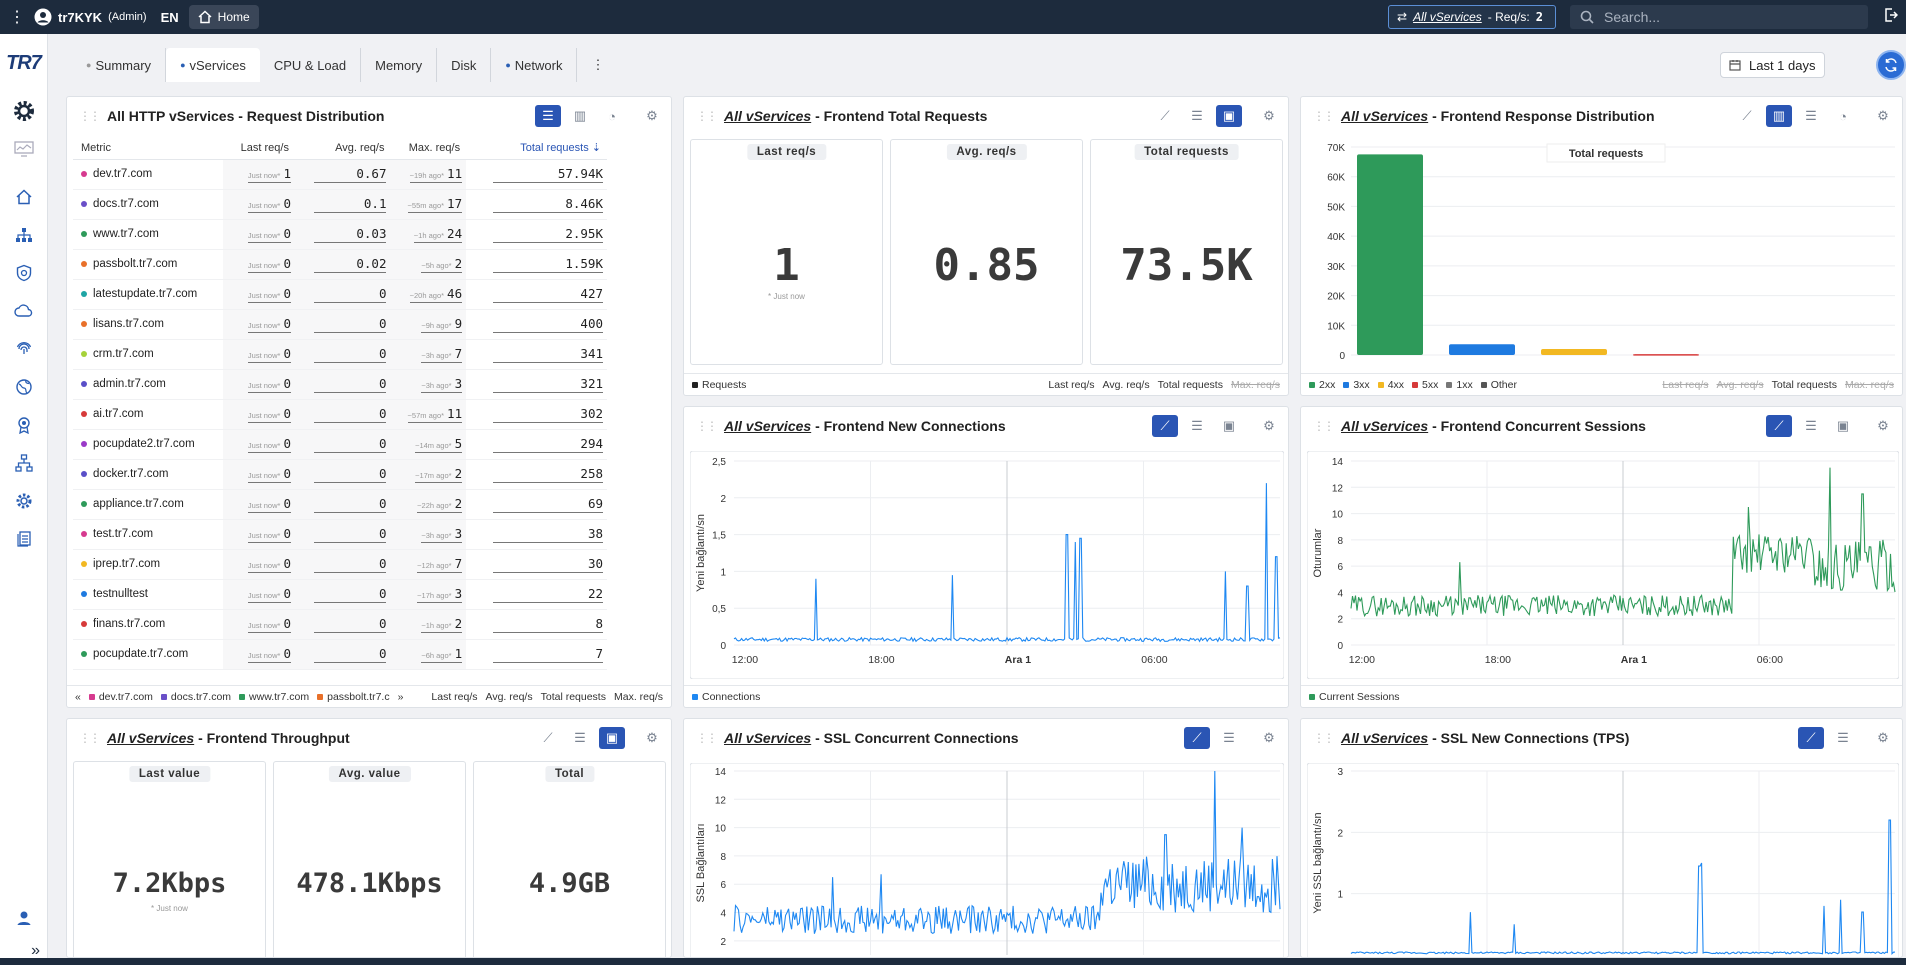 The width and height of the screenshot is (1906, 965). What do you see at coordinates (340, 504) in the screenshot?
I see `table-row: appliance.tr7.com Just now* 0 0 ~22h ago* 2 69` at bounding box center [340, 504].